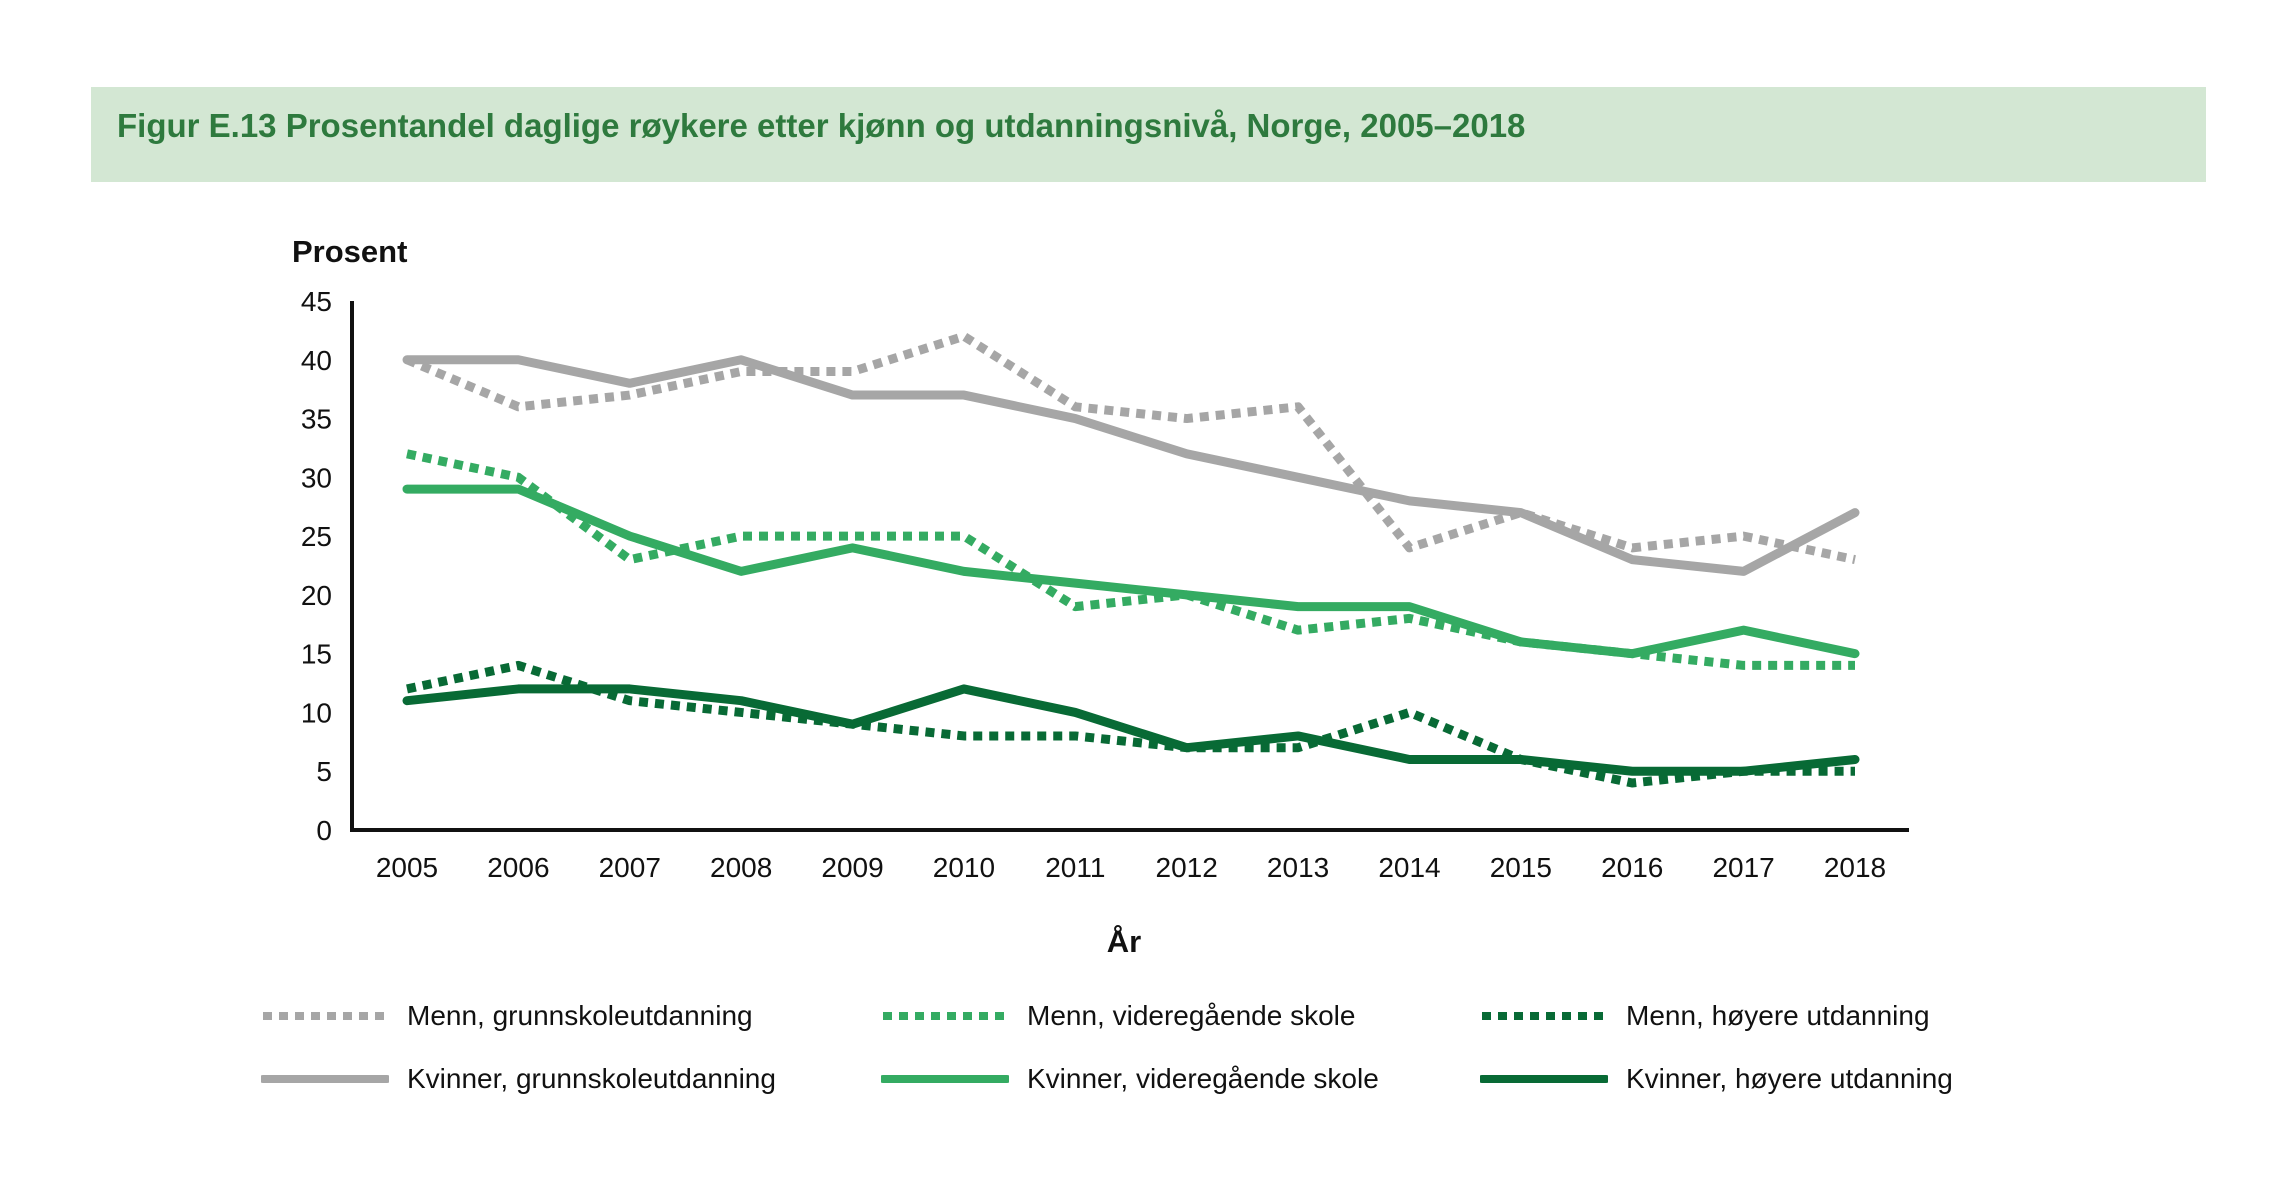 The width and height of the screenshot is (2291, 1201). Describe the element at coordinates (1409, 867) in the screenshot. I see `x-tick-label: 2014` at that location.